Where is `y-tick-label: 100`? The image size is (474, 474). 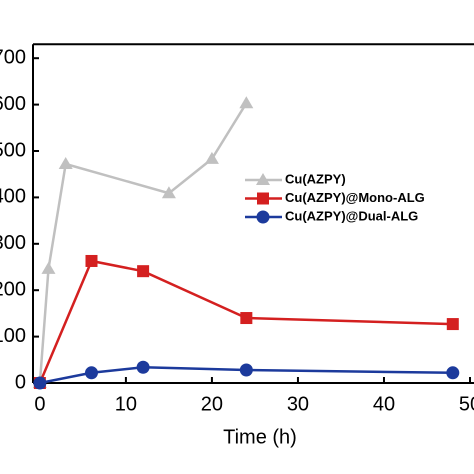
y-tick-label: 100 is located at coordinates (13, 336).